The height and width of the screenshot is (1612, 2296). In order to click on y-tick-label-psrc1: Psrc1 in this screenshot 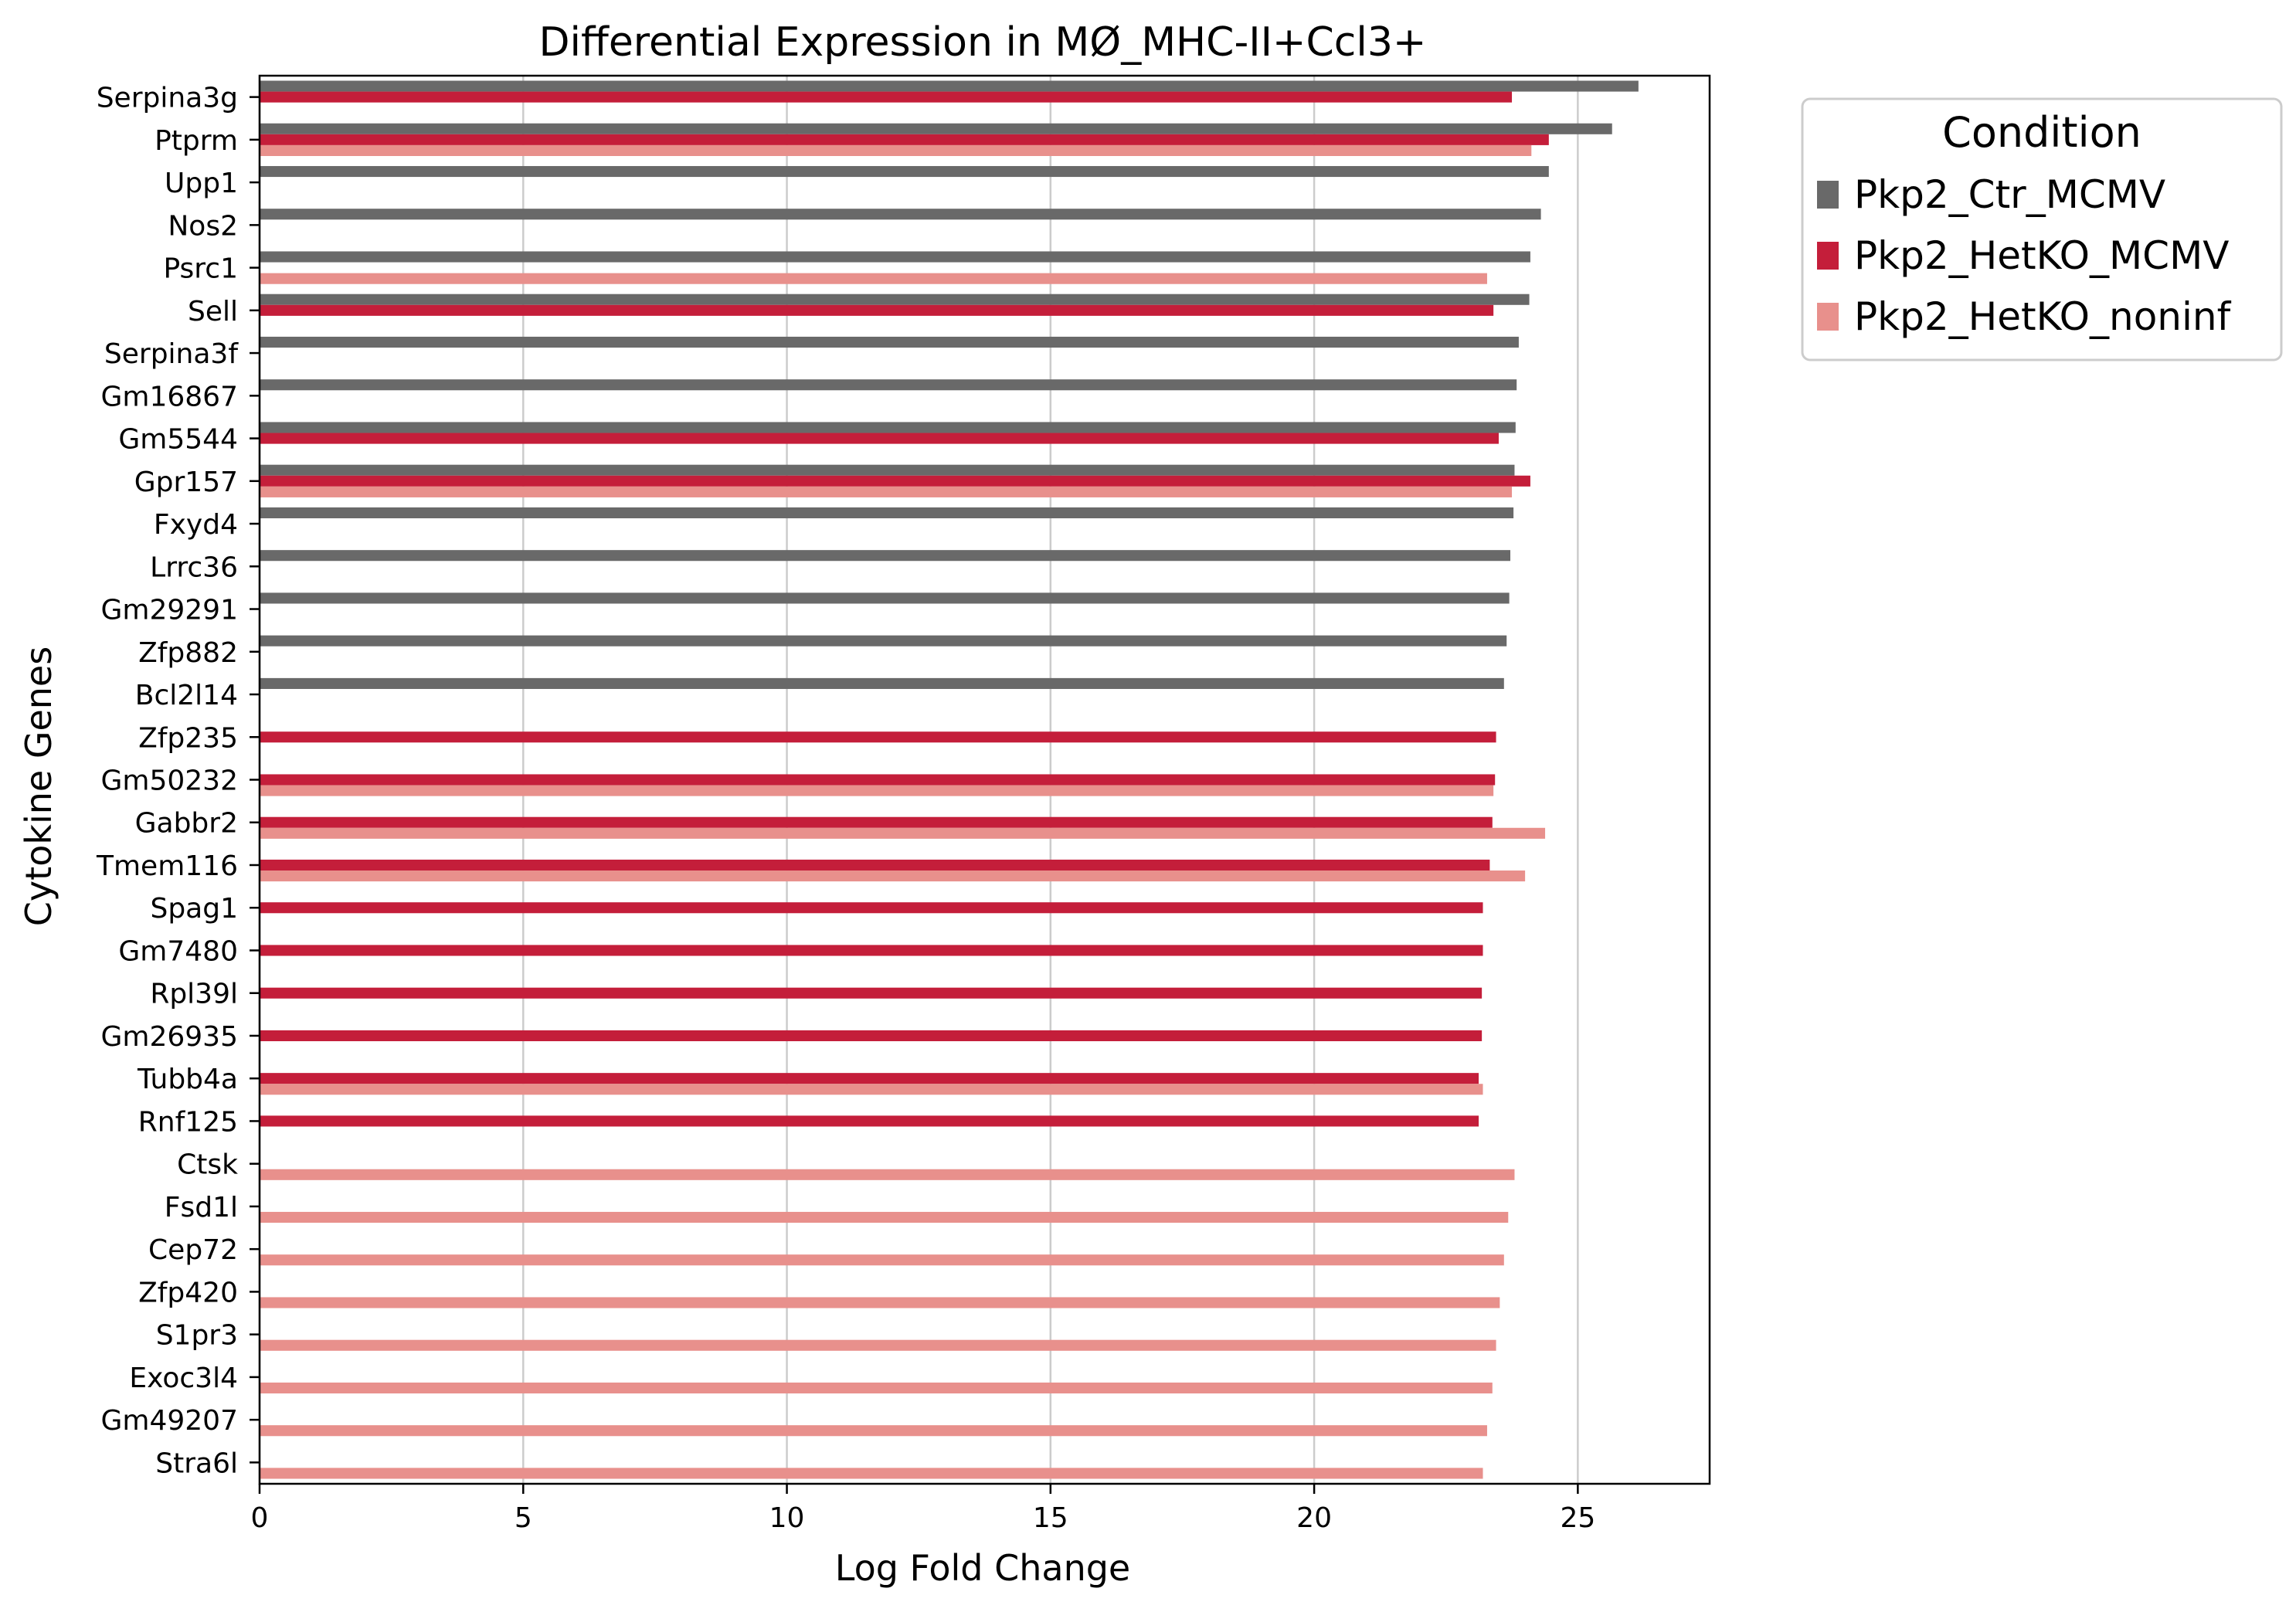, I will do `click(200, 269)`.